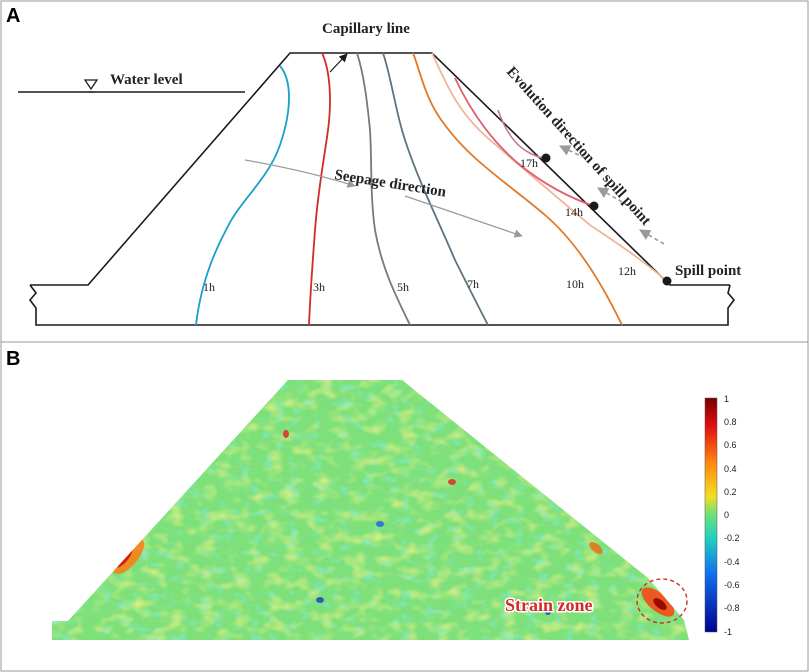 Image resolution: width=809 pixels, height=672 pixels. I want to click on colorbar, so click(711, 515).